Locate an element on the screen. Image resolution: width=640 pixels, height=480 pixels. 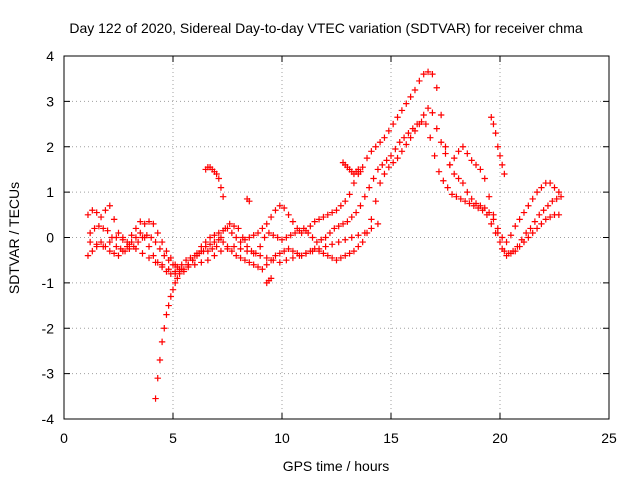
series-track-d is located at coordinates (234, 247).